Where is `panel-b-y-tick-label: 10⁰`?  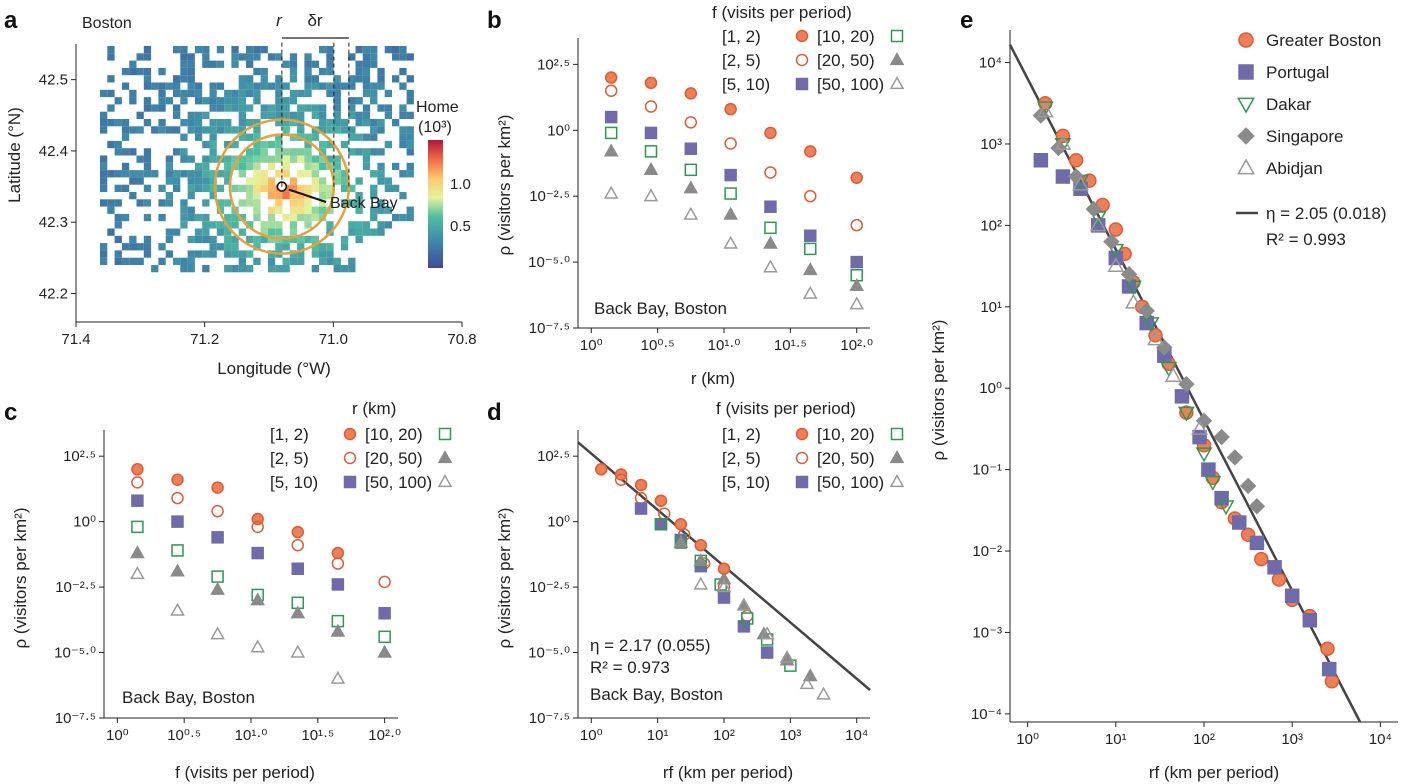
panel-b-y-tick-label: 10⁰ is located at coordinates (558, 130).